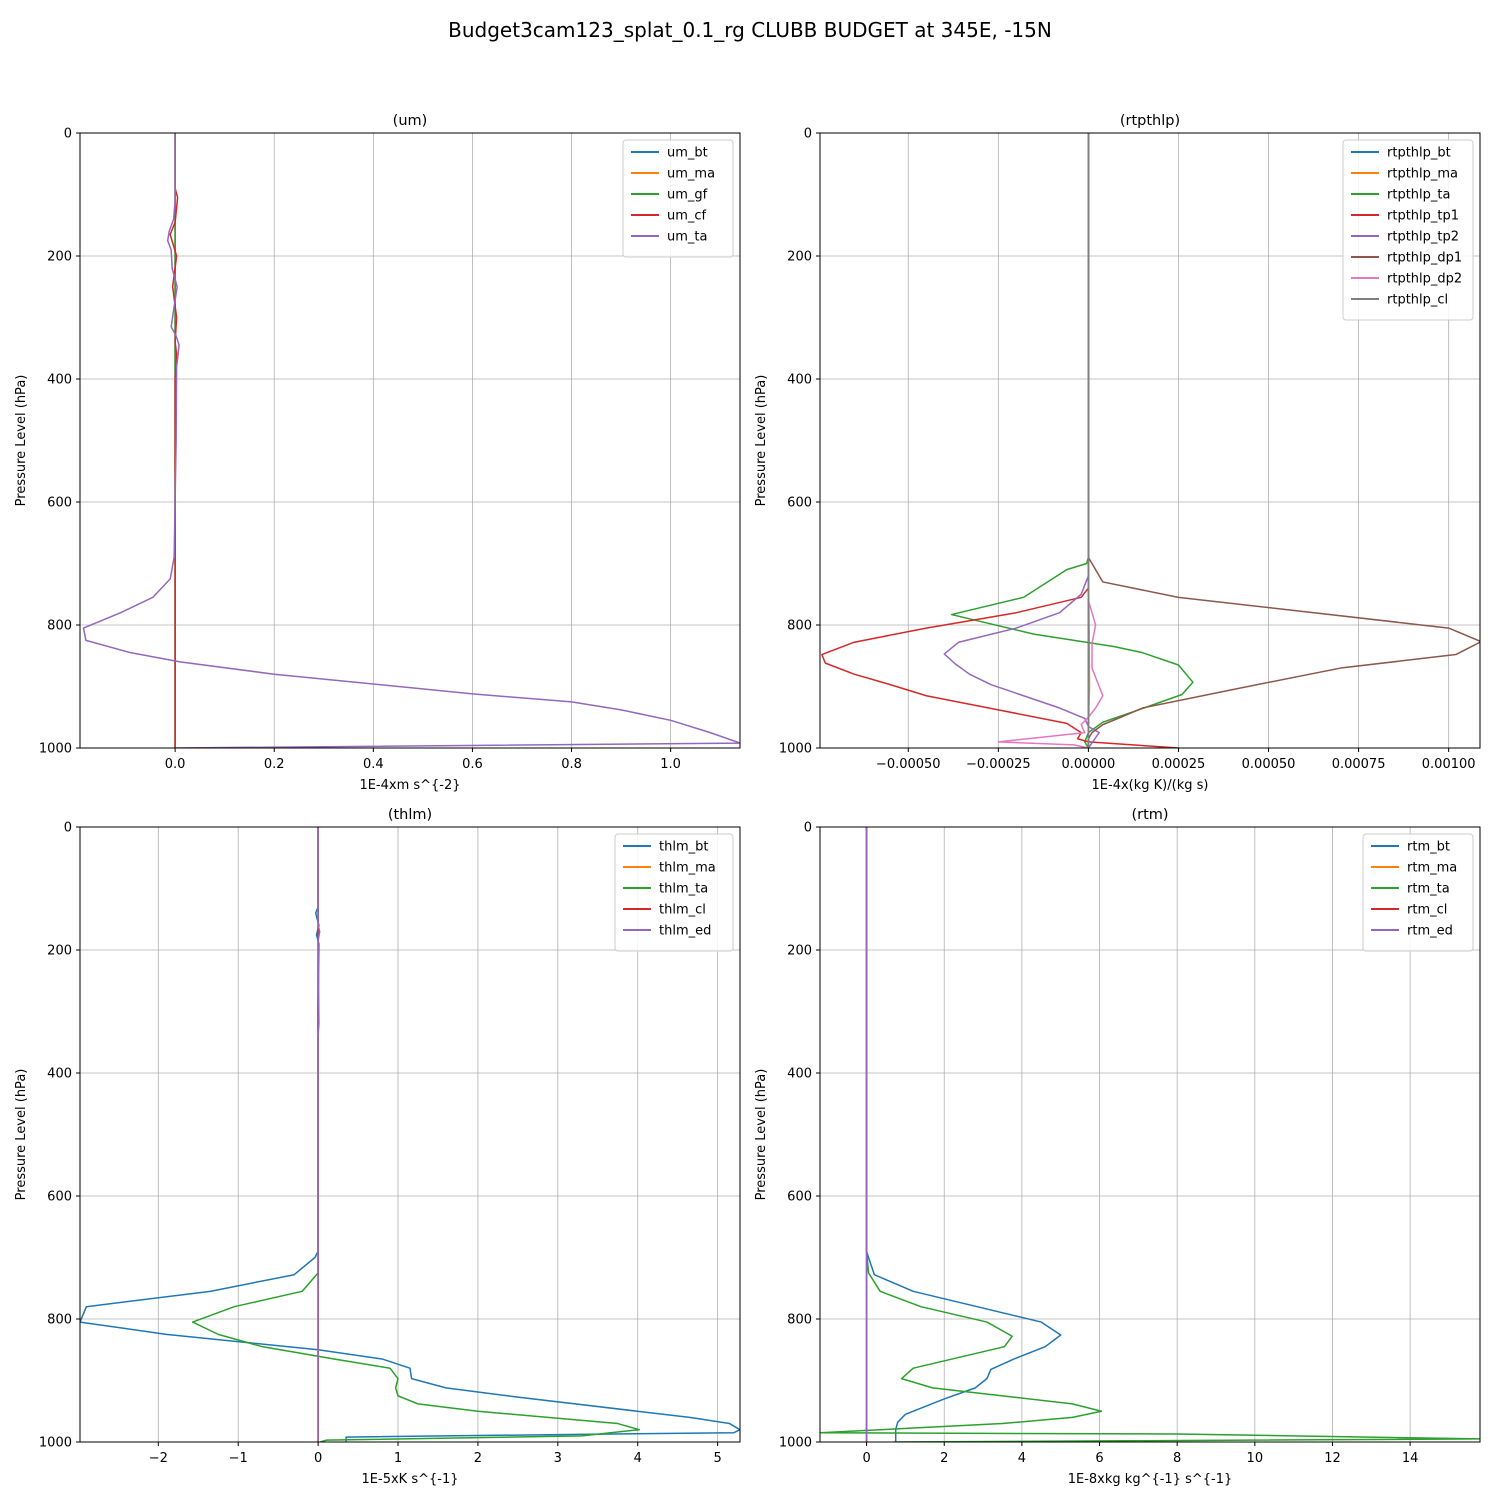  I want to click on x-tick-label: 0.00050, so click(1269, 764).